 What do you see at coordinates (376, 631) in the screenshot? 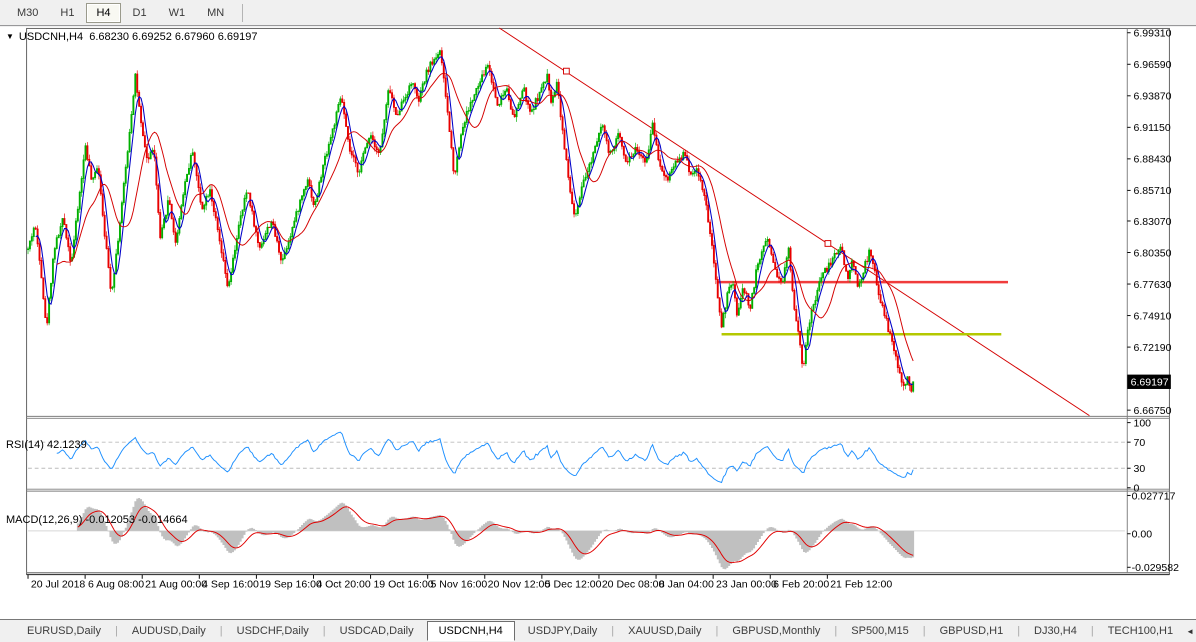
I see `tab-usdcad-daily: USDCAD,Daily` at bounding box center [376, 631].